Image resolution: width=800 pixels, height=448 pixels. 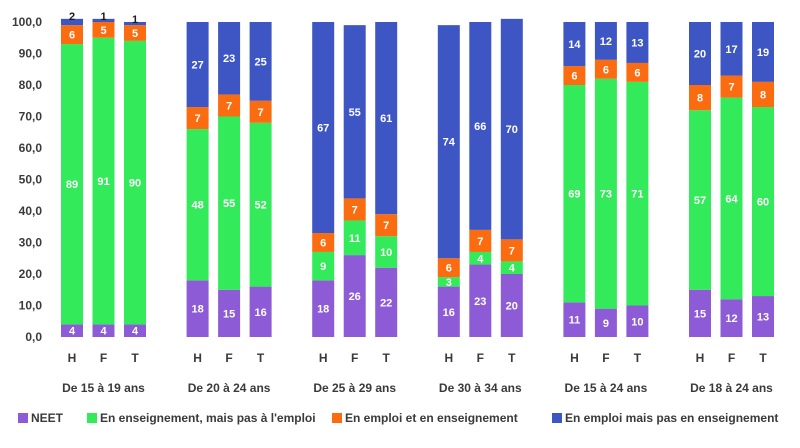 What do you see at coordinates (31, 274) in the screenshot?
I see `y-tick-label: 20,0` at bounding box center [31, 274].